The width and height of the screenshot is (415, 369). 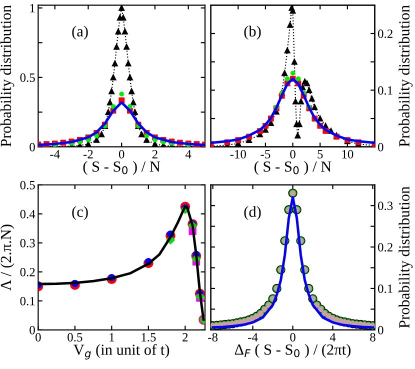 I want to click on annotation: (b), so click(x=252, y=33).